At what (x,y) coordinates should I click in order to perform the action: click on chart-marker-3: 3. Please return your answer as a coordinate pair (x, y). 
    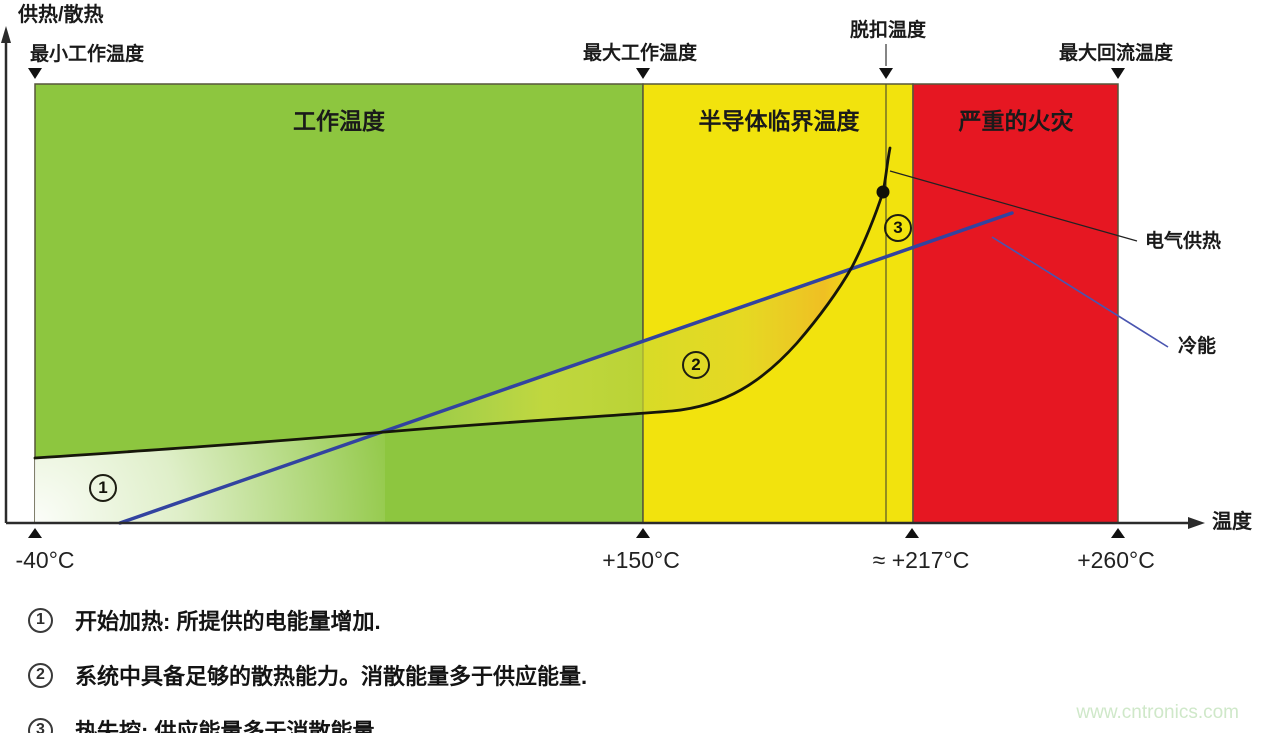
    Looking at the image, I should click on (898, 228).